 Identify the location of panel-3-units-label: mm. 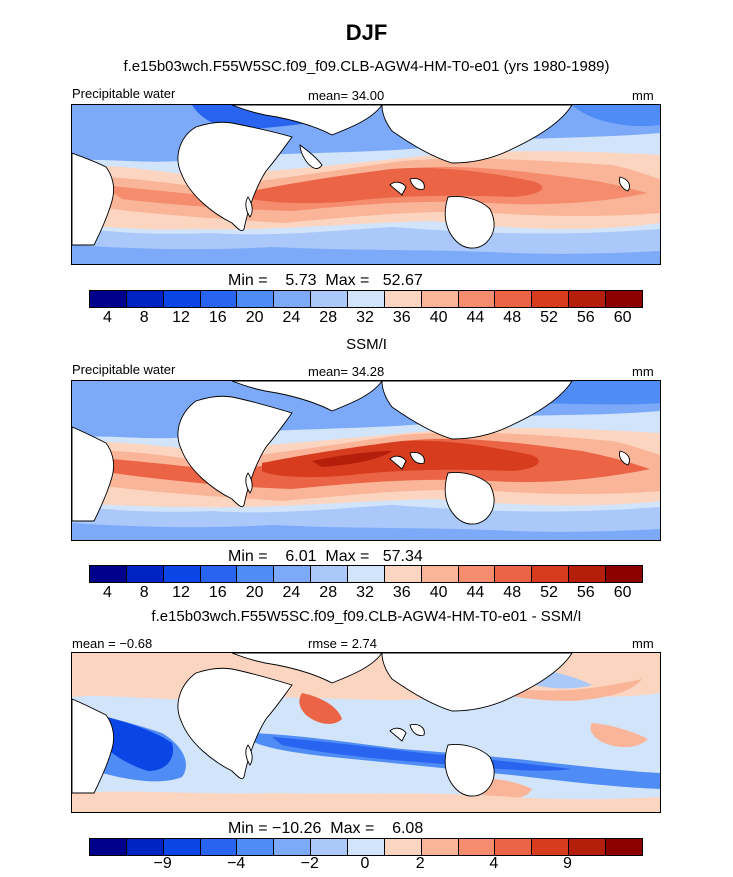
(643, 643).